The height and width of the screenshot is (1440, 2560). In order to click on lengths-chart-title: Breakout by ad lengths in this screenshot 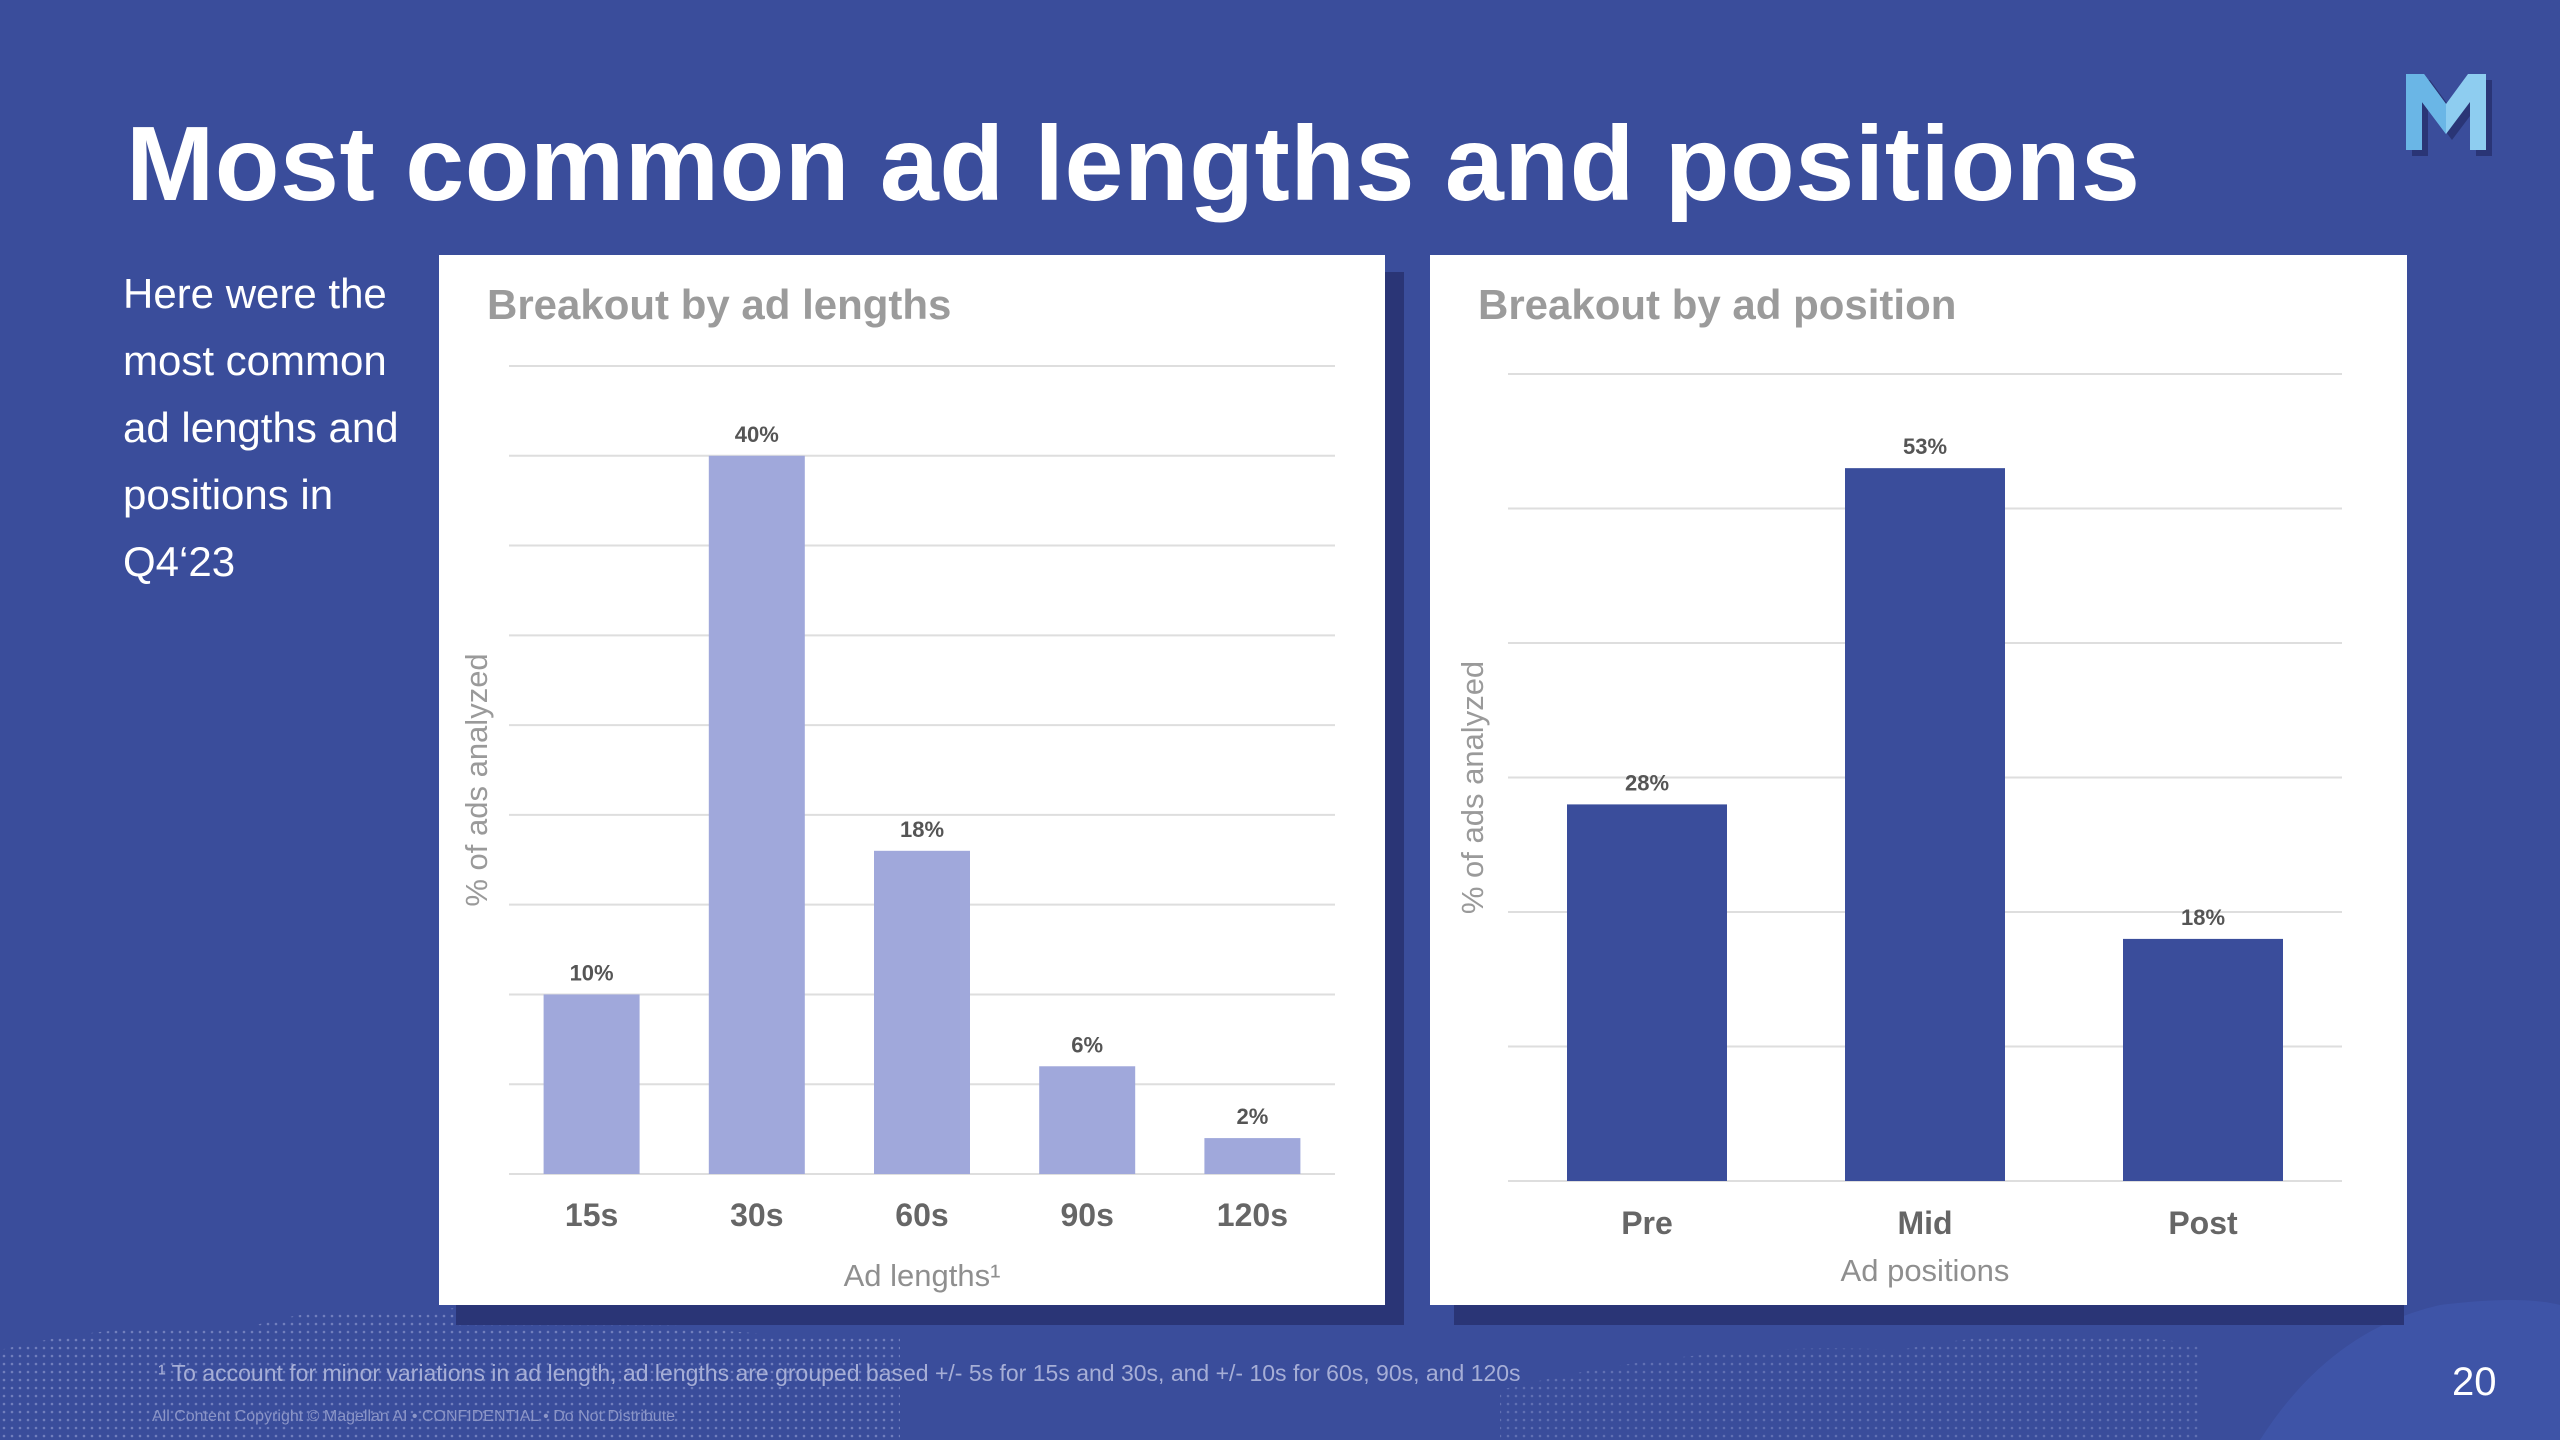, I will do `click(719, 304)`.